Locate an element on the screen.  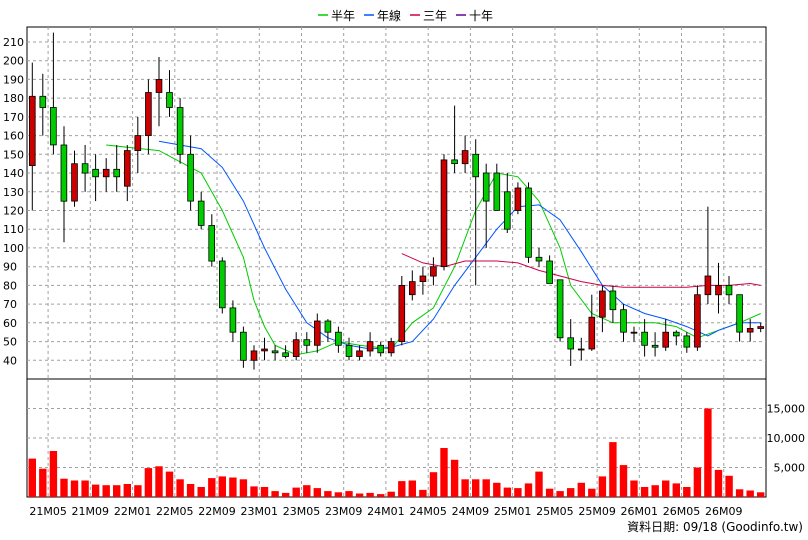
price-tick-label: 60 is located at coordinates (10, 323).